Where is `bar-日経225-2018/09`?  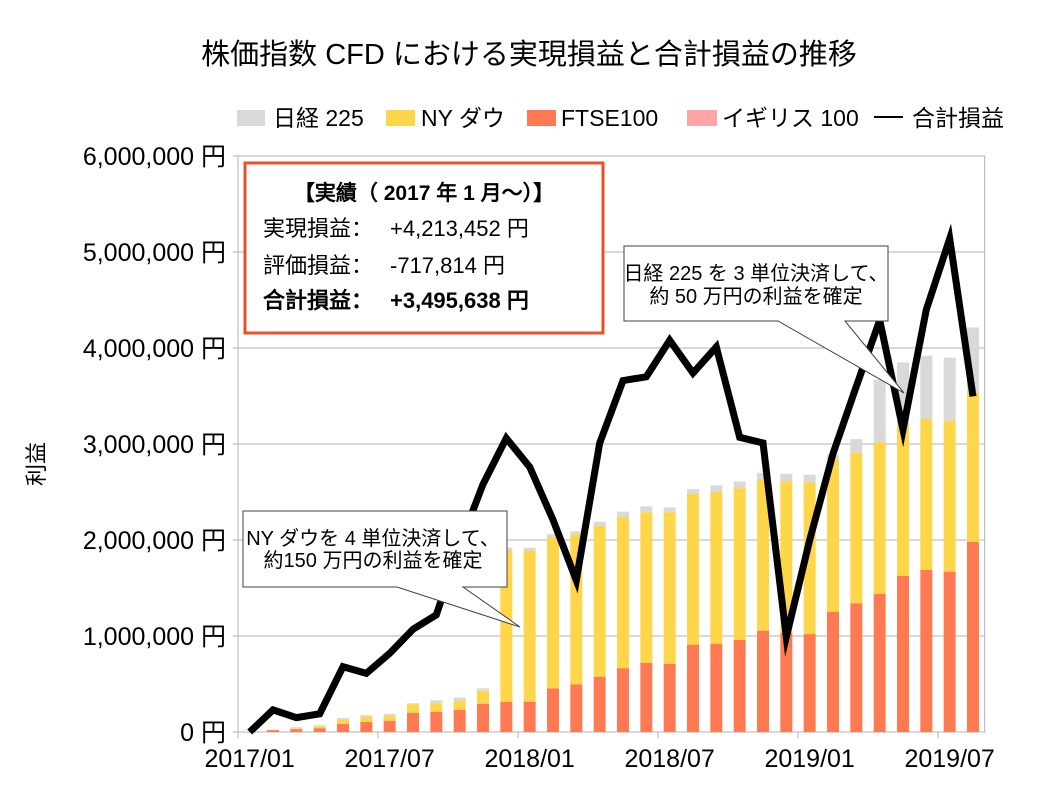 bar-日経225-2018/09 is located at coordinates (716, 488).